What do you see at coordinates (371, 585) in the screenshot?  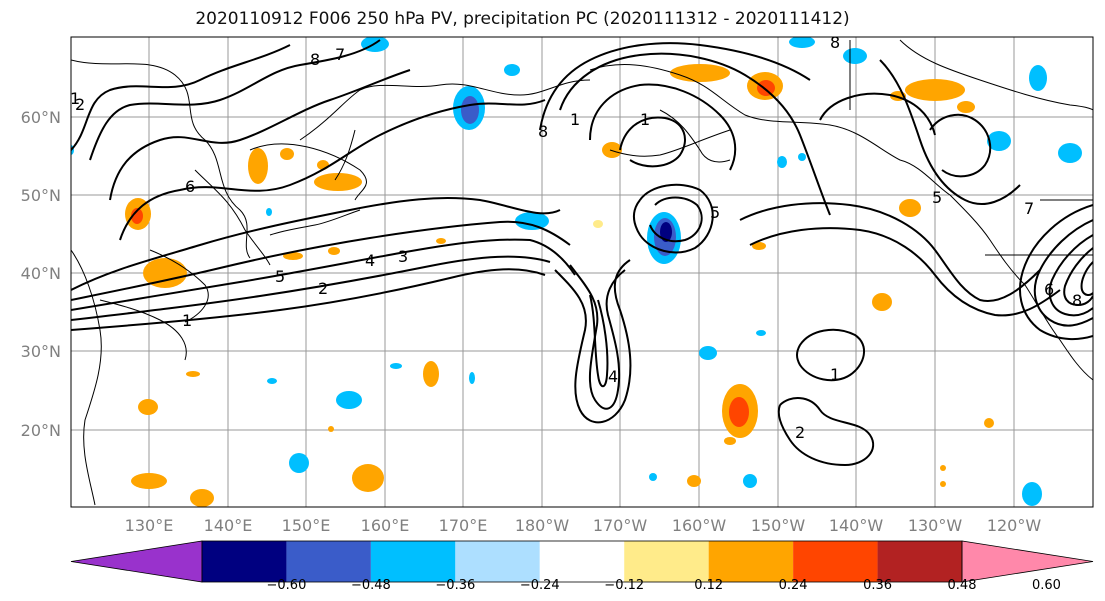 I see `colorbar-tick-label: −0.48` at bounding box center [371, 585].